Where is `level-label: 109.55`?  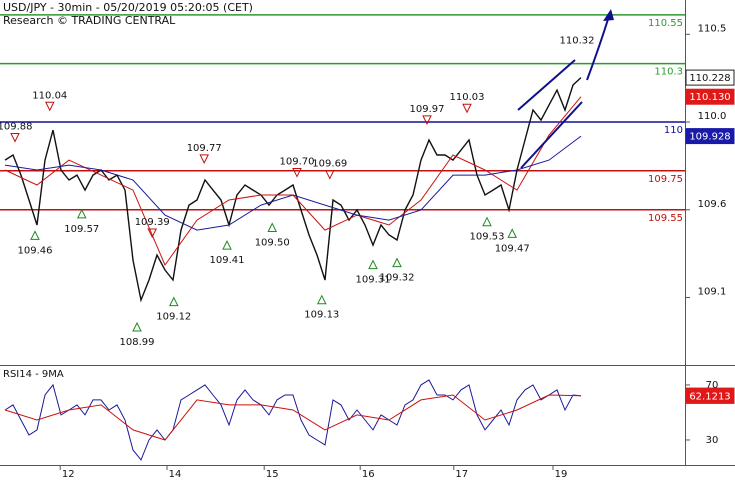
level-label: 109.55 is located at coordinates (665, 218).